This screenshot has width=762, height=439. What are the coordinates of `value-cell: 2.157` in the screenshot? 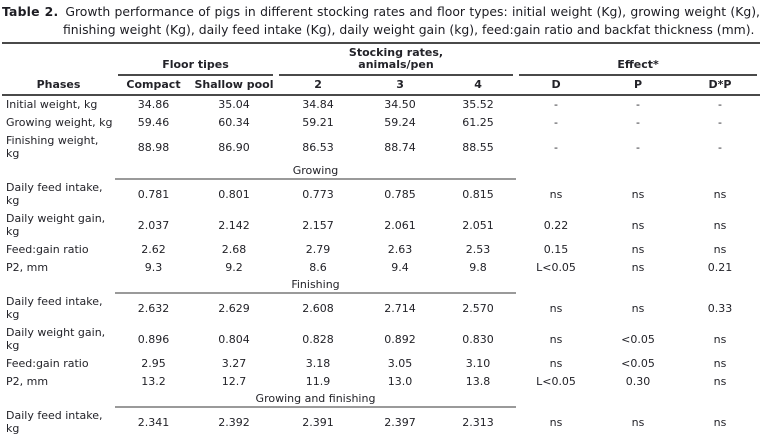 It's located at (318, 225).